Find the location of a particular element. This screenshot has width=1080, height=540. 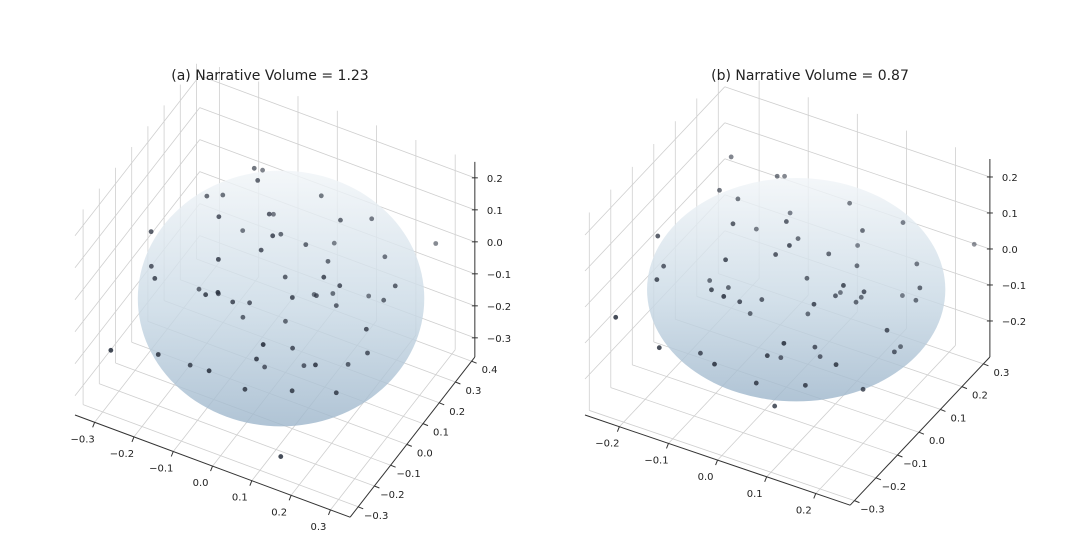

z-tick-label: 0.1 is located at coordinates (495, 211).